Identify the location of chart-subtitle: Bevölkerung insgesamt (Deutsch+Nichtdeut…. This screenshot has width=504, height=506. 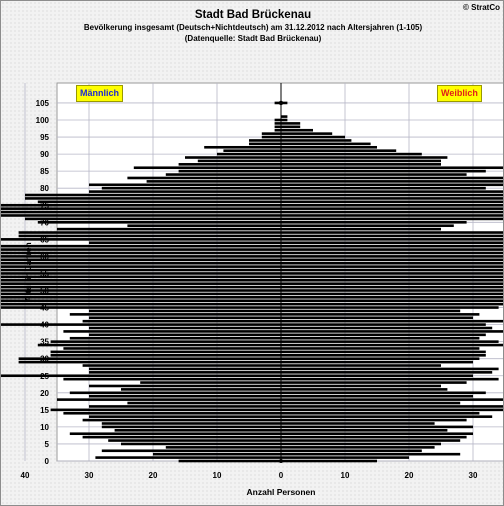
(253, 27).